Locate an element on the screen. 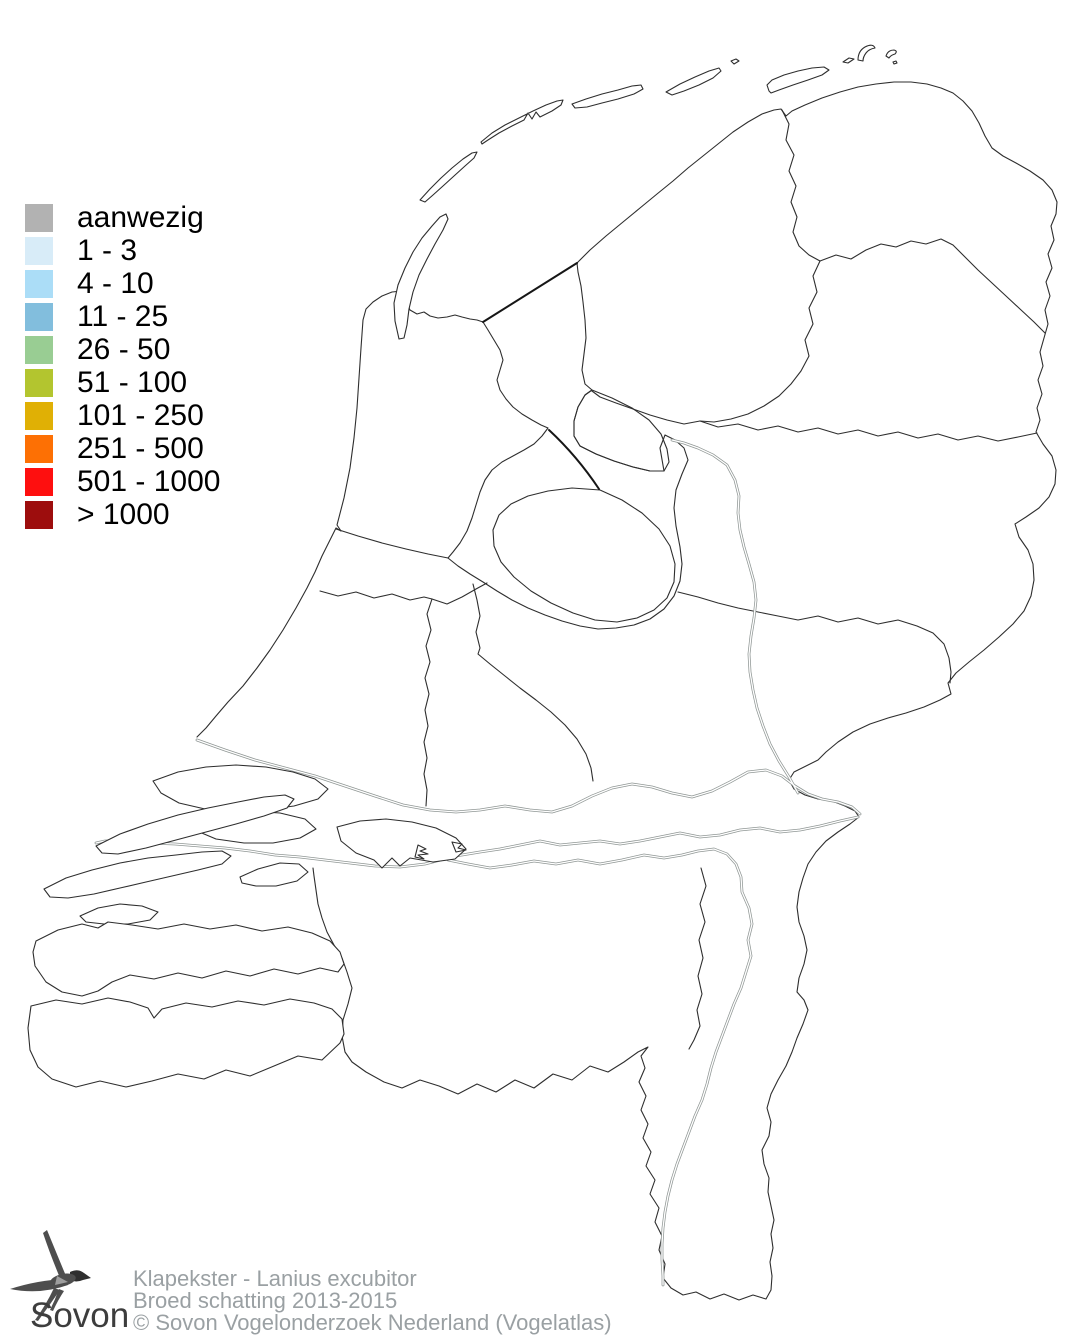 This screenshot has height=1340, width=1074. zeeland-islands is located at coordinates (247, 926).